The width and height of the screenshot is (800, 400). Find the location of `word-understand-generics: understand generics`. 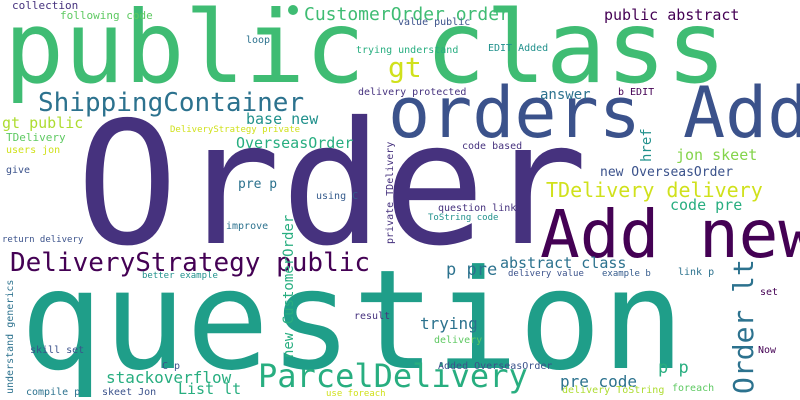

word-understand-generics: understand generics is located at coordinates (10, 336).